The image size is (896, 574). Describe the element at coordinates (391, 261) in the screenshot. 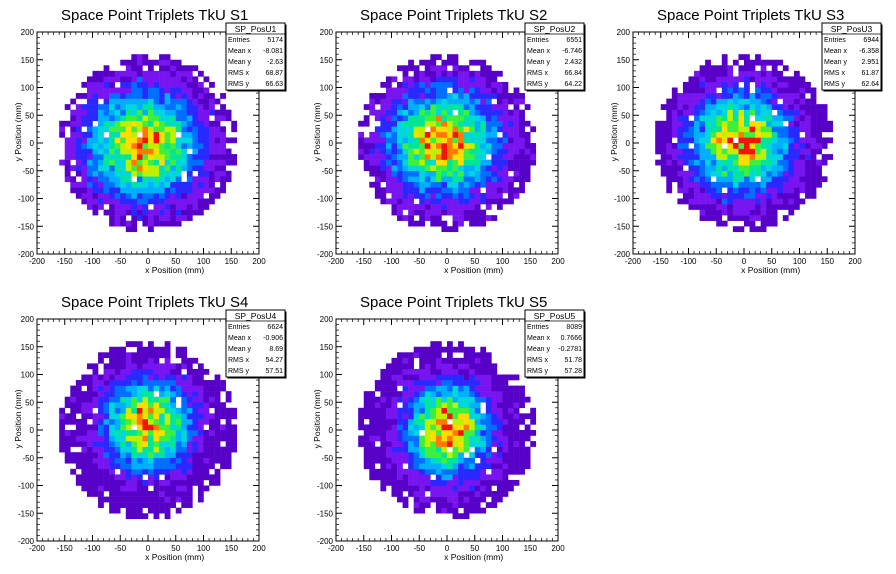

I see `x-tick-label: -100` at that location.